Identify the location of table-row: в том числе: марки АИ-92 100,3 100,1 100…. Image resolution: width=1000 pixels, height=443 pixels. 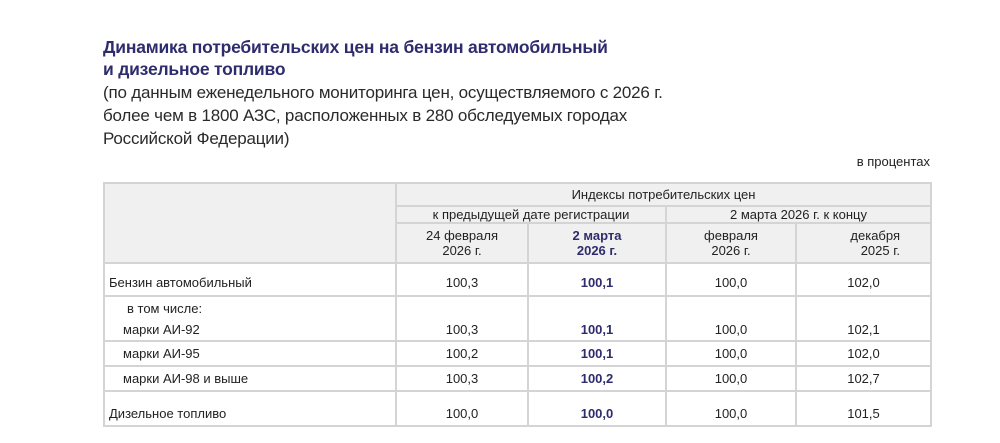
(517, 318).